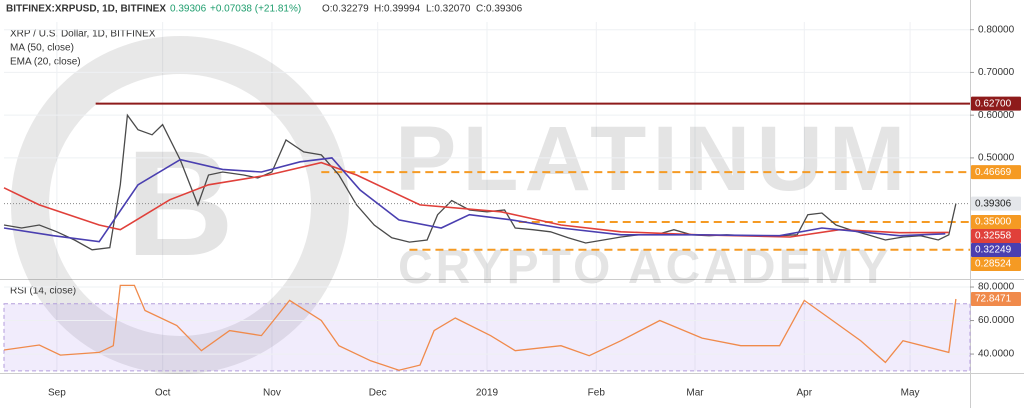 Image resolution: width=1024 pixels, height=408 pixels. I want to click on legend-title: XRP / U.S. Dollar, 1D, BITFINEX, so click(83, 34).